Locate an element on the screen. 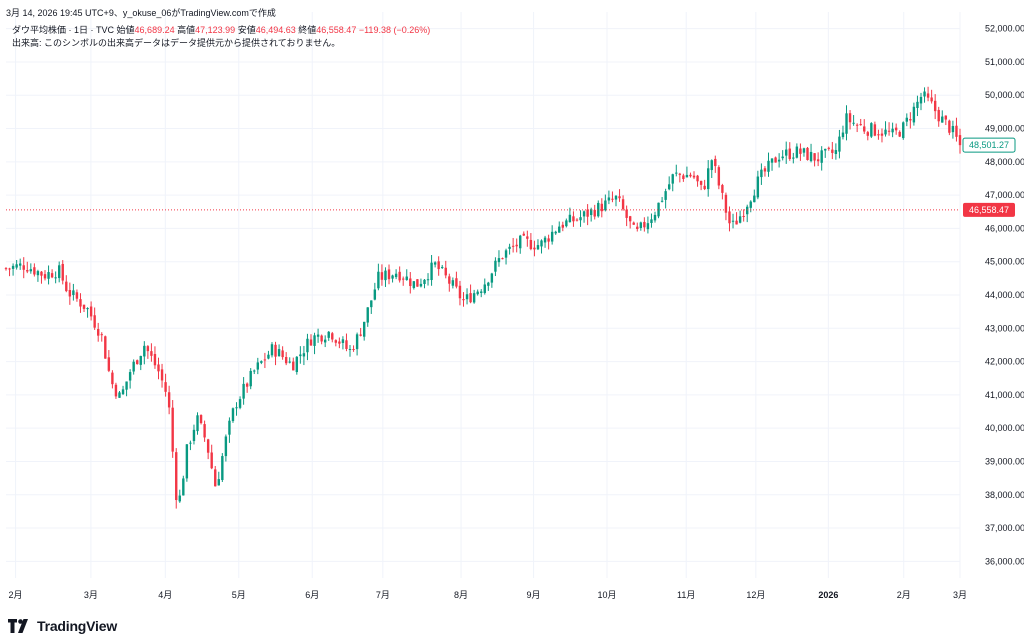  time-axis: 2月 3月 4月 5月 6月 7月 8月 9月 10月 11月 12月 2026 2月 3月 is located at coordinates (488, 595).